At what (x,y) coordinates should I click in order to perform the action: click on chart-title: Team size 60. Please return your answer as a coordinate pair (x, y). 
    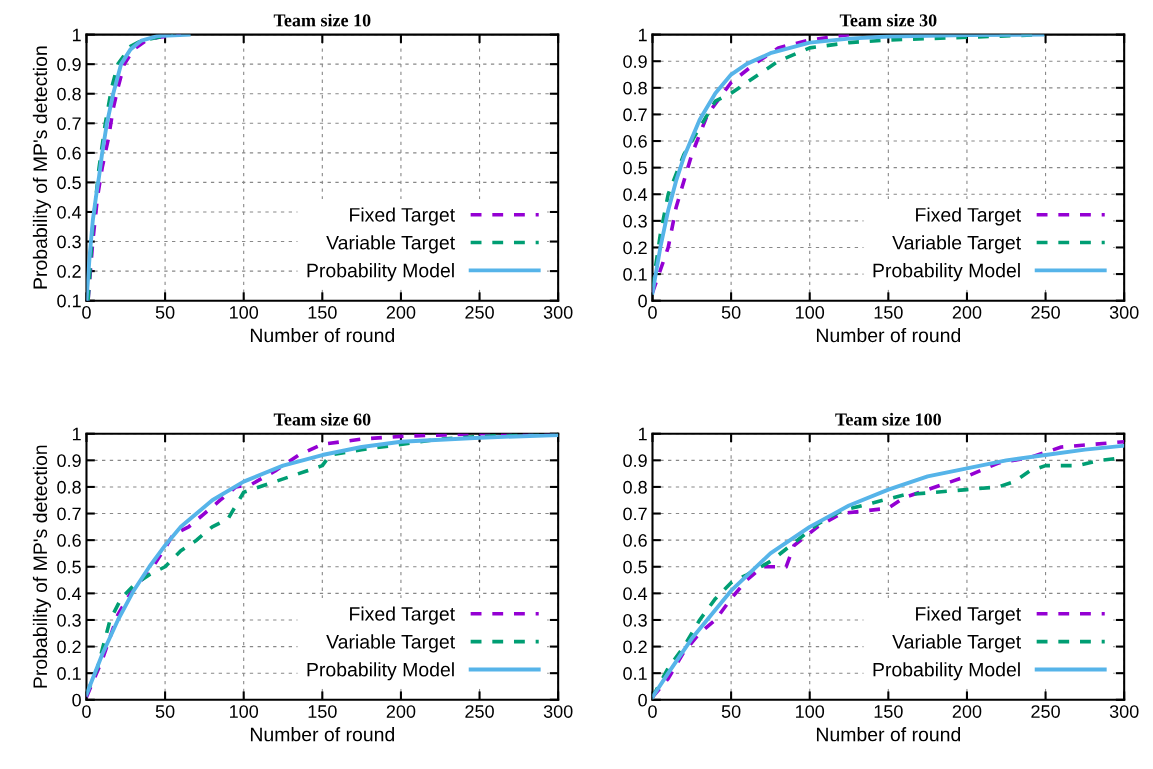
    Looking at the image, I should click on (322, 419).